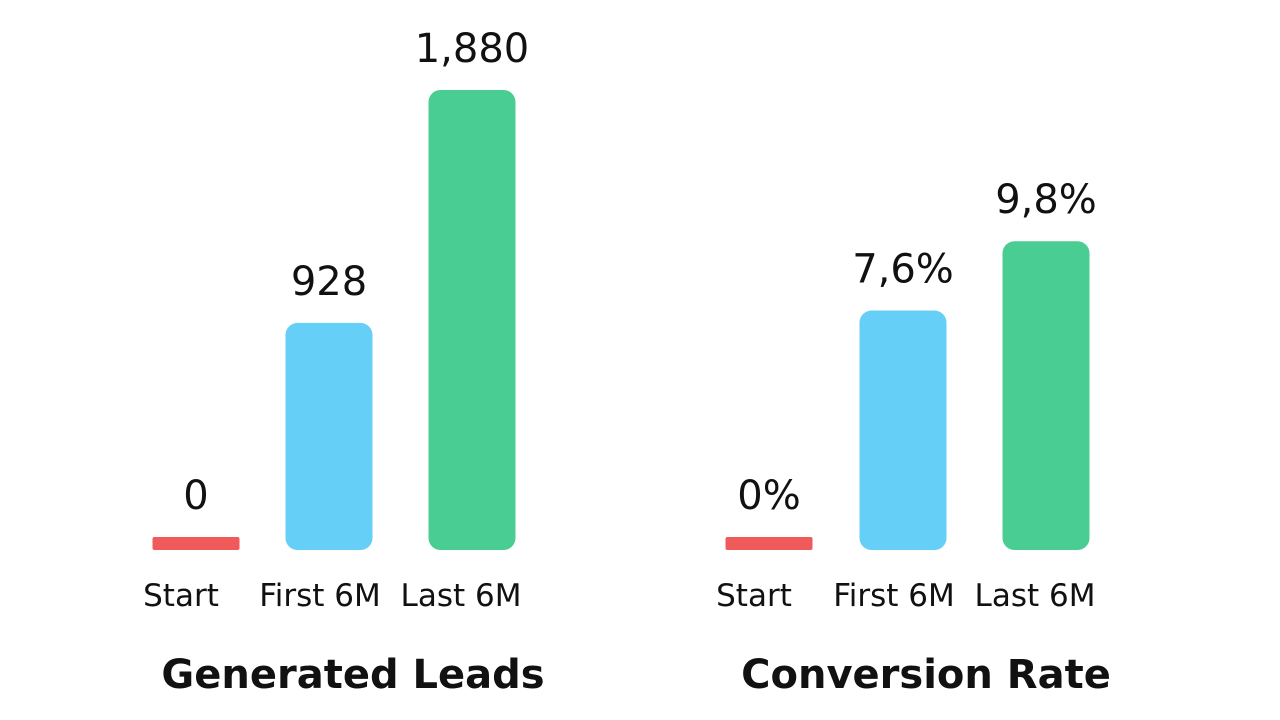  Describe the element at coordinates (472, 320) in the screenshot. I see `bar-leads-last-6m` at that location.